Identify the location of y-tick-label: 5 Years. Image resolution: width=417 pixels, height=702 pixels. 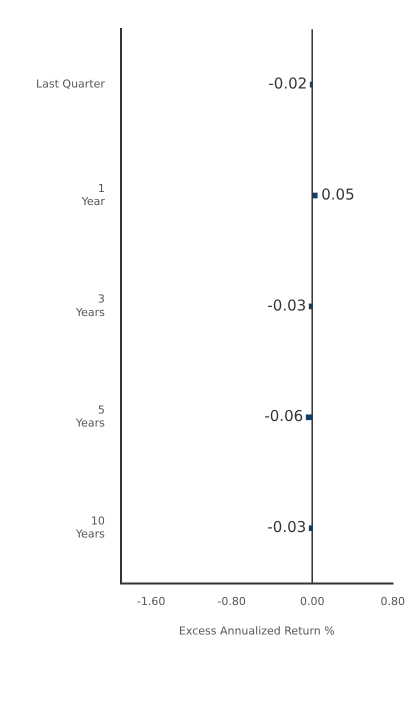
(90, 417).